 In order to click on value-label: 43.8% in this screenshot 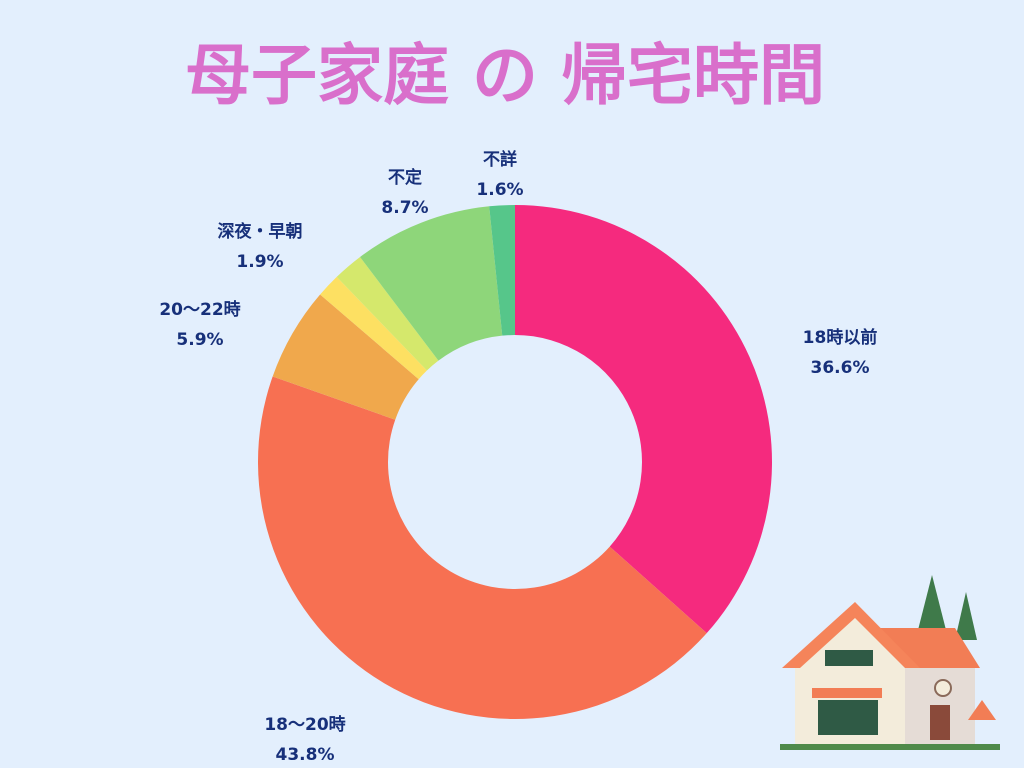, I will do `click(305, 755)`.